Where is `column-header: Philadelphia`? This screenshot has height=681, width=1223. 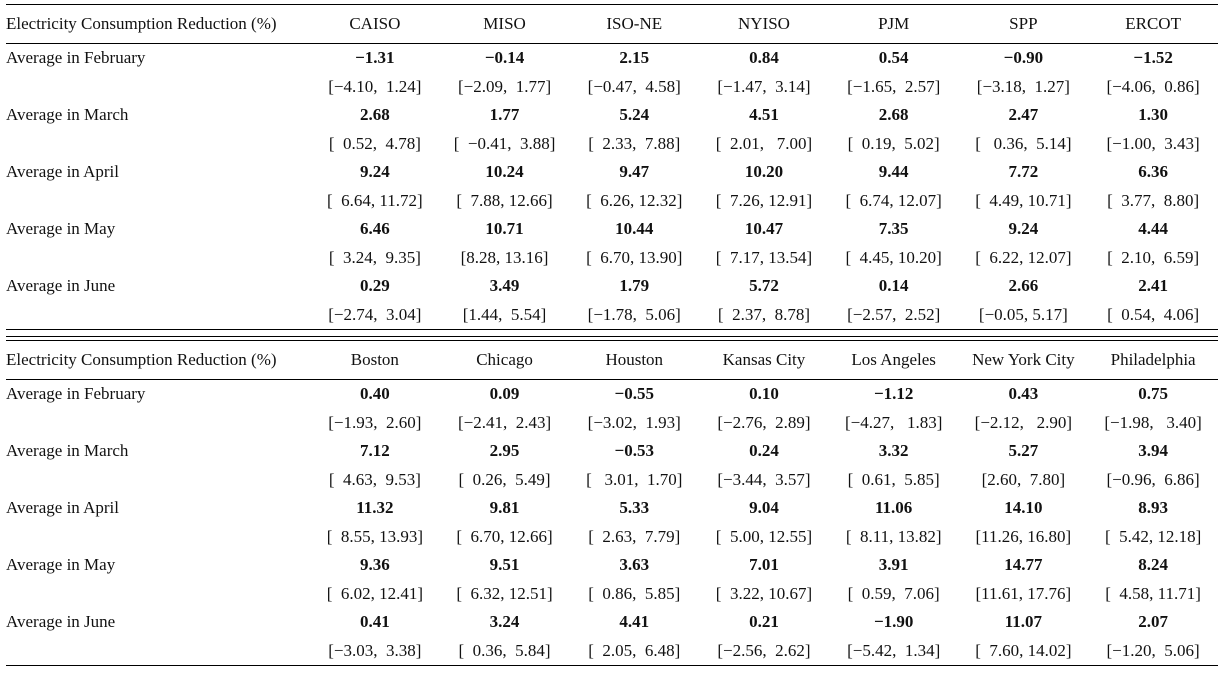 column-header: Philadelphia is located at coordinates (1153, 359).